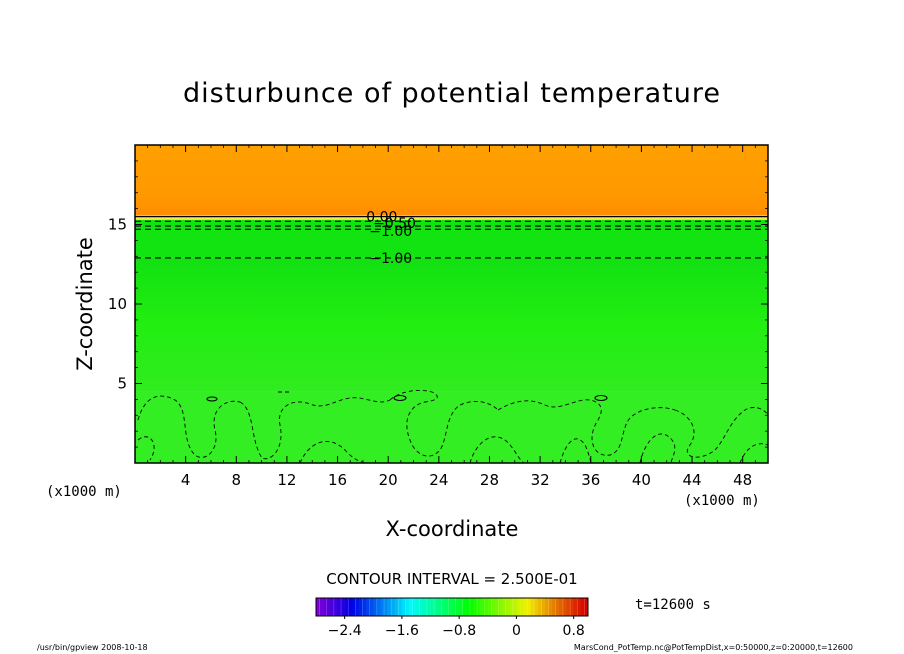  What do you see at coordinates (117, 225) in the screenshot?
I see `y-tick-label: 15` at bounding box center [117, 225].